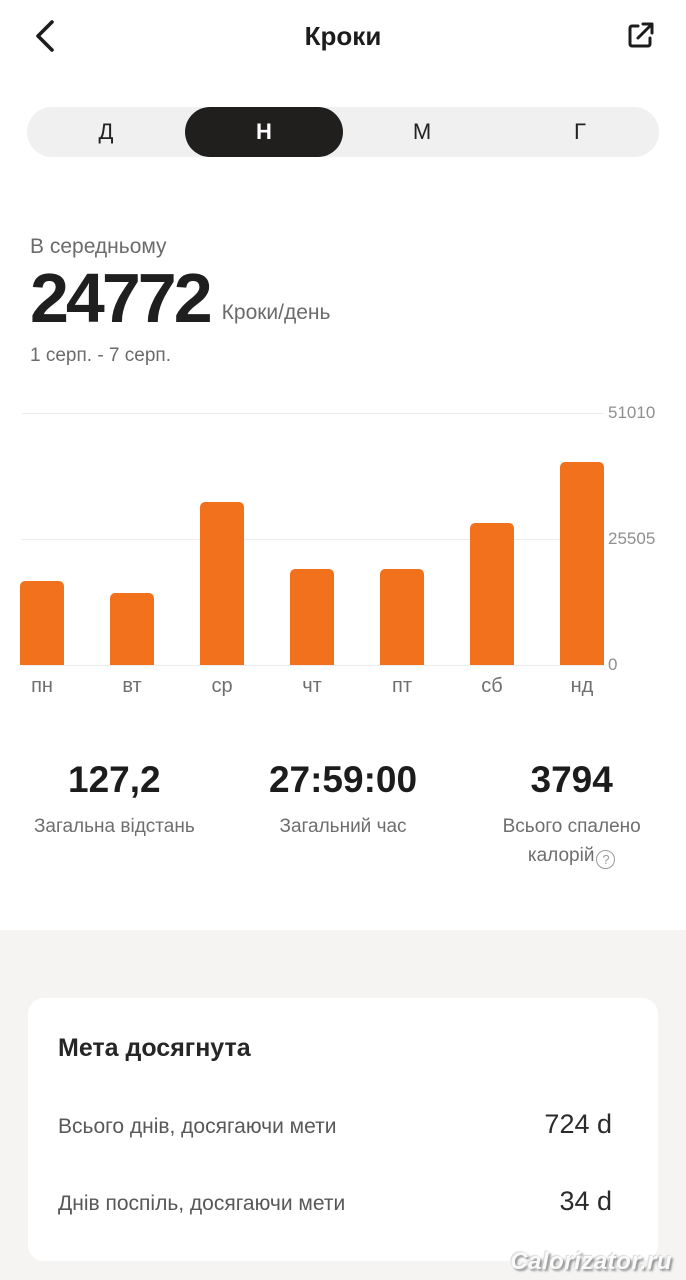 This screenshot has width=686, height=1280. I want to click on x-tick-нд: нд, so click(582, 686).